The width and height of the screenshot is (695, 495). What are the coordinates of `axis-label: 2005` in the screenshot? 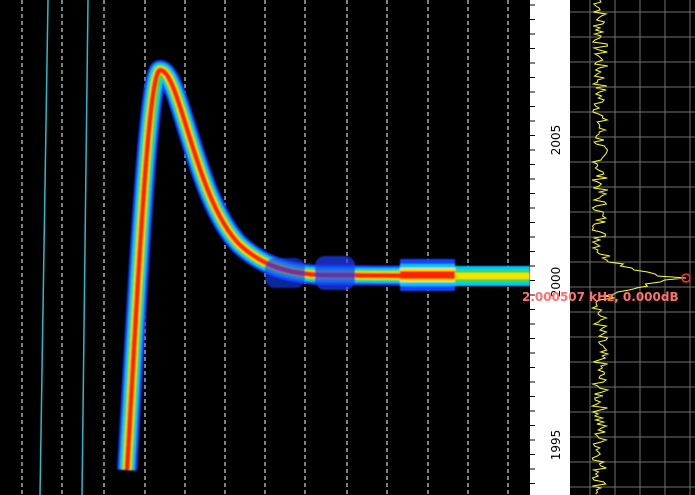 It's located at (556, 140).